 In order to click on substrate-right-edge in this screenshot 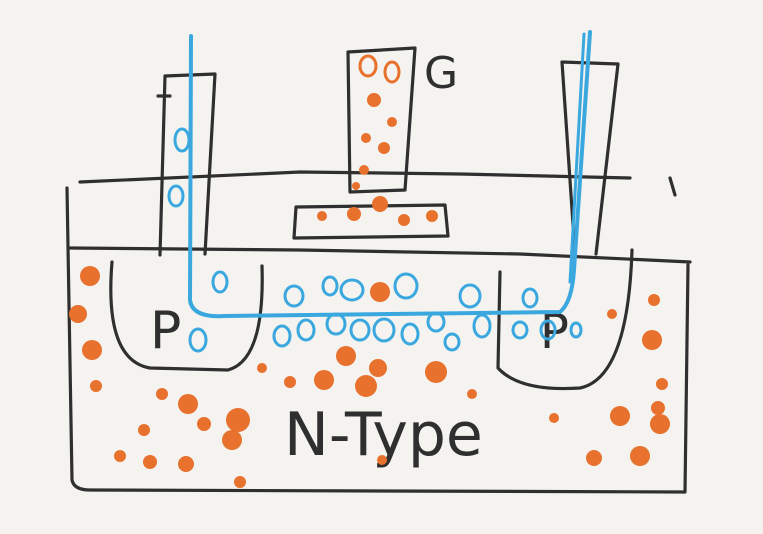, I will do `click(672, 186)`.